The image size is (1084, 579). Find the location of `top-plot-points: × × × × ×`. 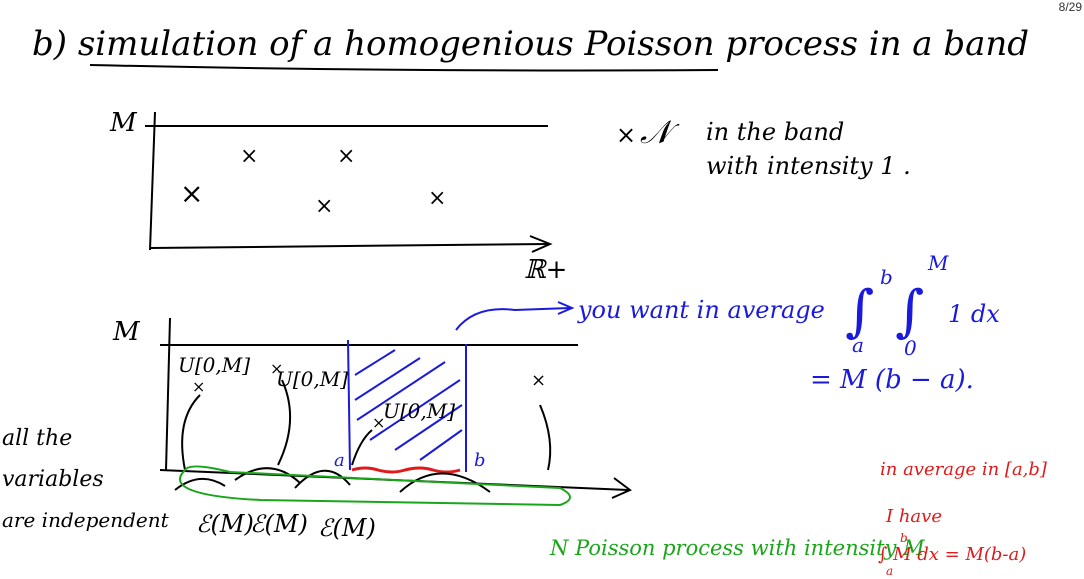

top-plot-points: × × × × × is located at coordinates (313, 181).